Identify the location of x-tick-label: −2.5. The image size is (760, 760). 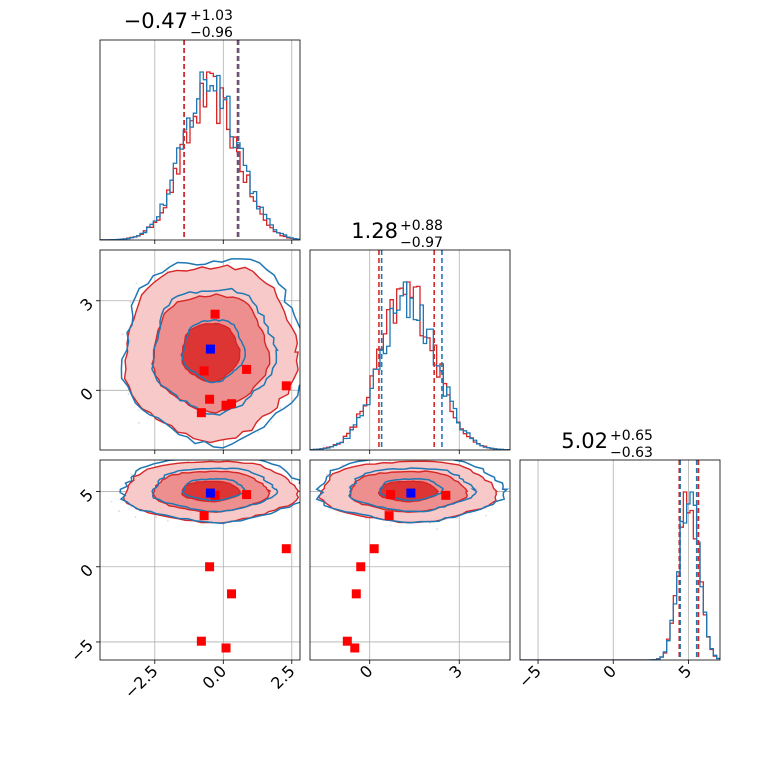
(141, 681).